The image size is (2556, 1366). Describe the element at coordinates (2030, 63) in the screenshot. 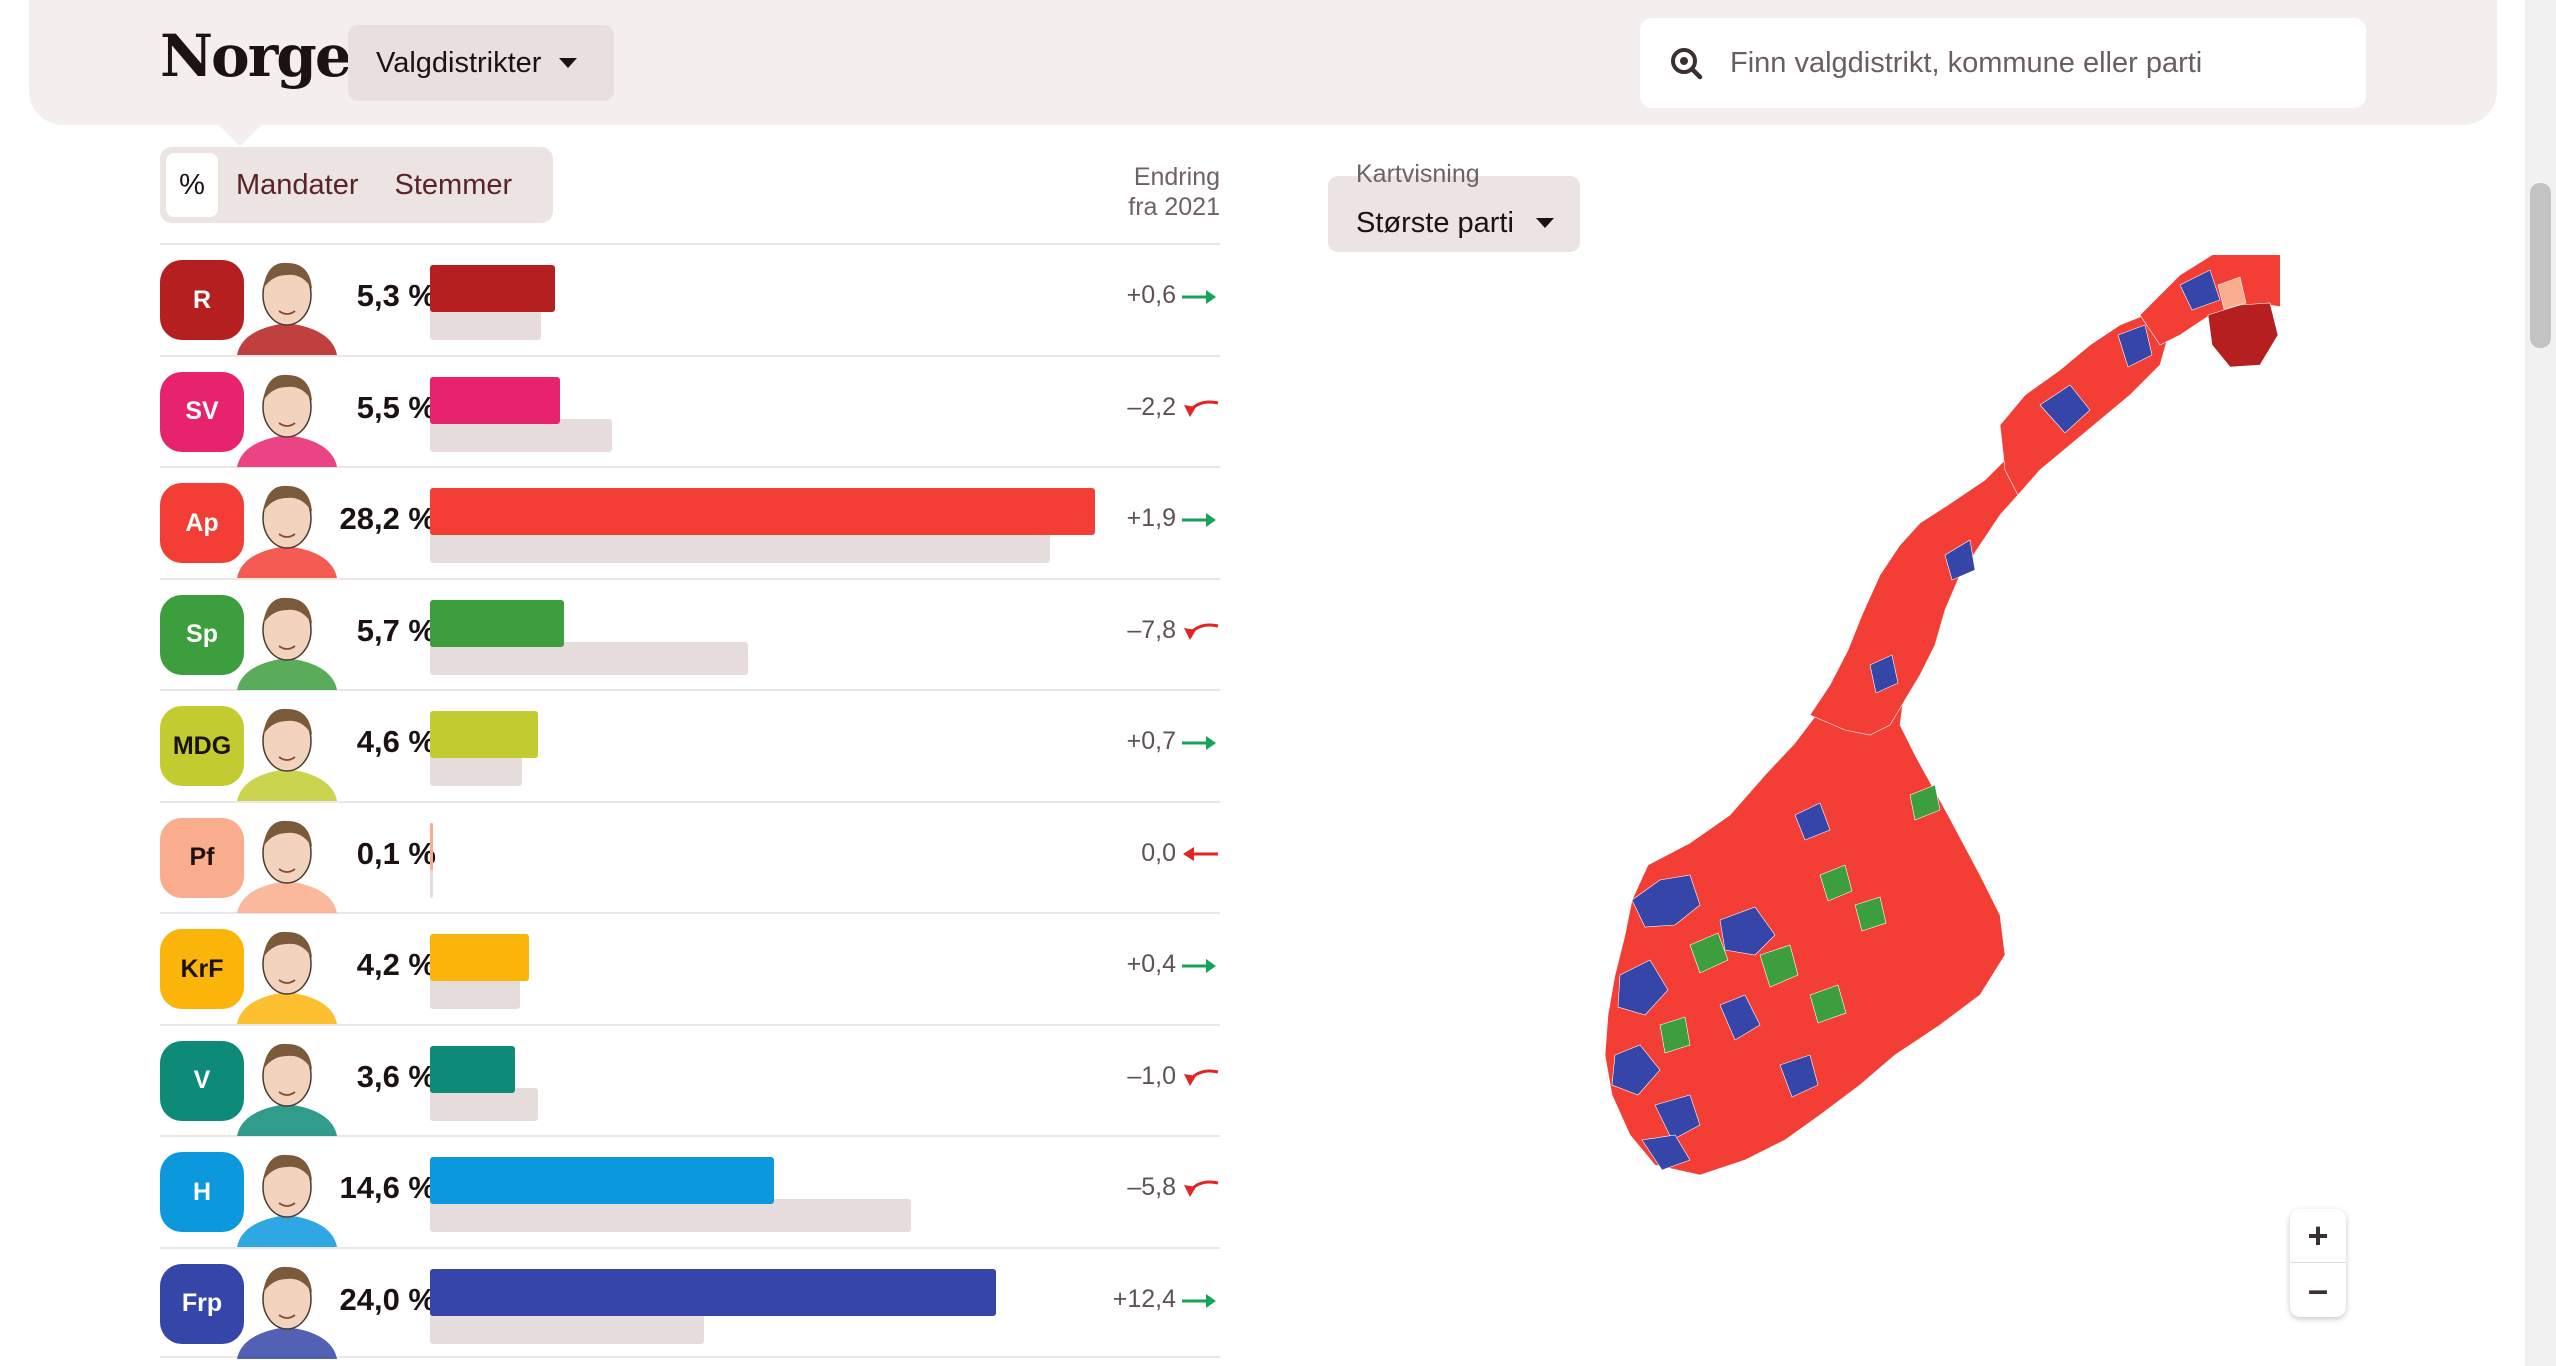

I see `search-input` at that location.